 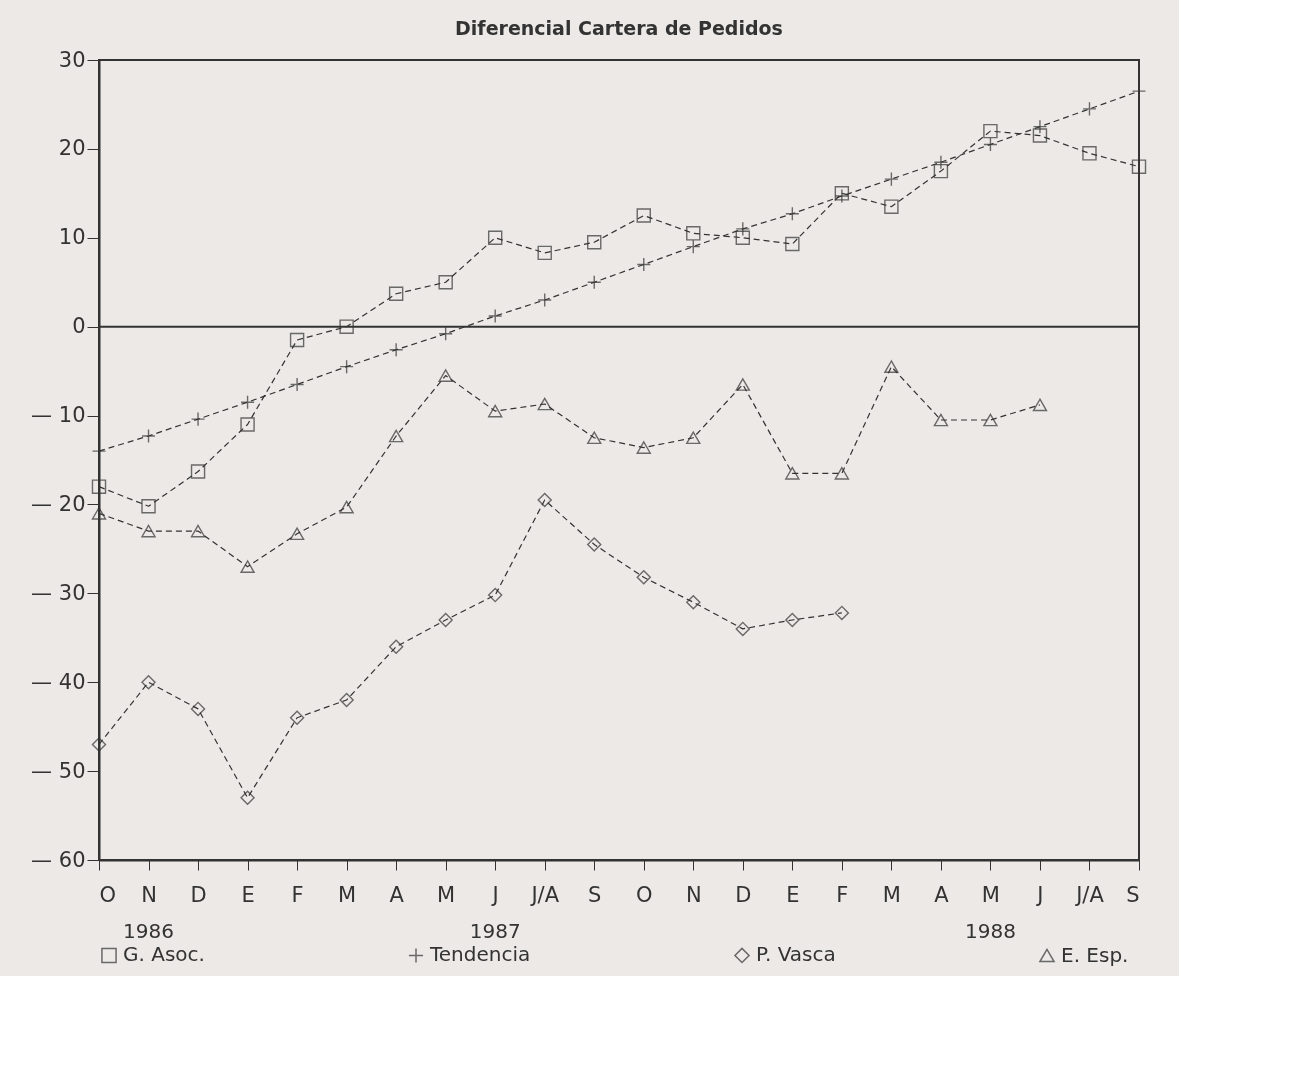 I want to click on text: 1986, so click(x=148, y=931).